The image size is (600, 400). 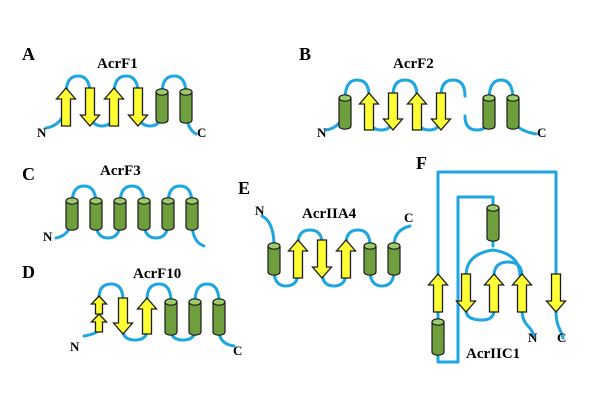 I want to click on helix-acrf2-1-cap, so click(x=345, y=98).